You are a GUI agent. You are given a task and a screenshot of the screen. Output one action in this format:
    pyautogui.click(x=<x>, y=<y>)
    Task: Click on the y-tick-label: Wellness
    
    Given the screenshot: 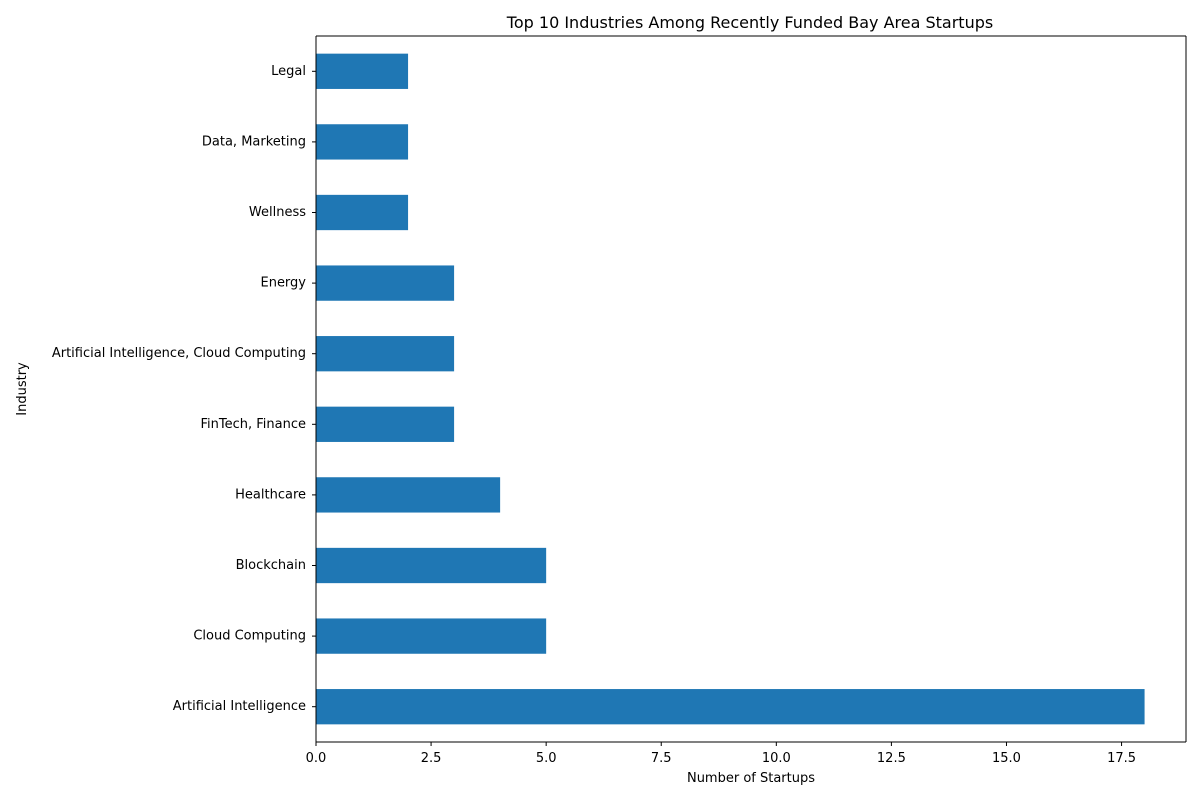 What is the action you would take?
    pyautogui.click(x=277, y=212)
    